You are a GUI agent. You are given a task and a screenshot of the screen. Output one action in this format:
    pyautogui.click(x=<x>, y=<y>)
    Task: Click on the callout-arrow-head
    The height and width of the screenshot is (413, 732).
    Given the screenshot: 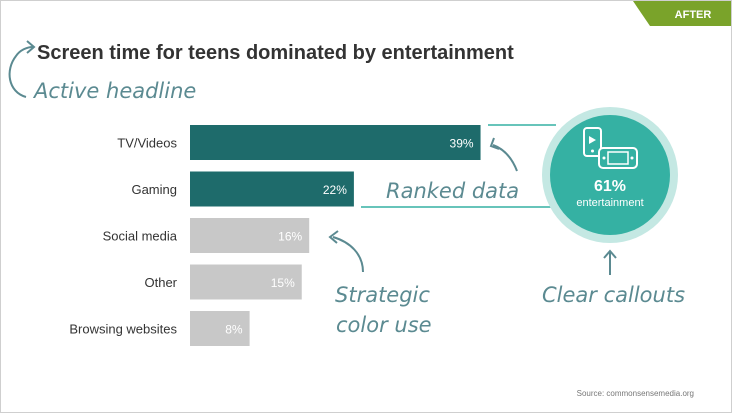 What is the action you would take?
    pyautogui.click(x=610, y=254)
    